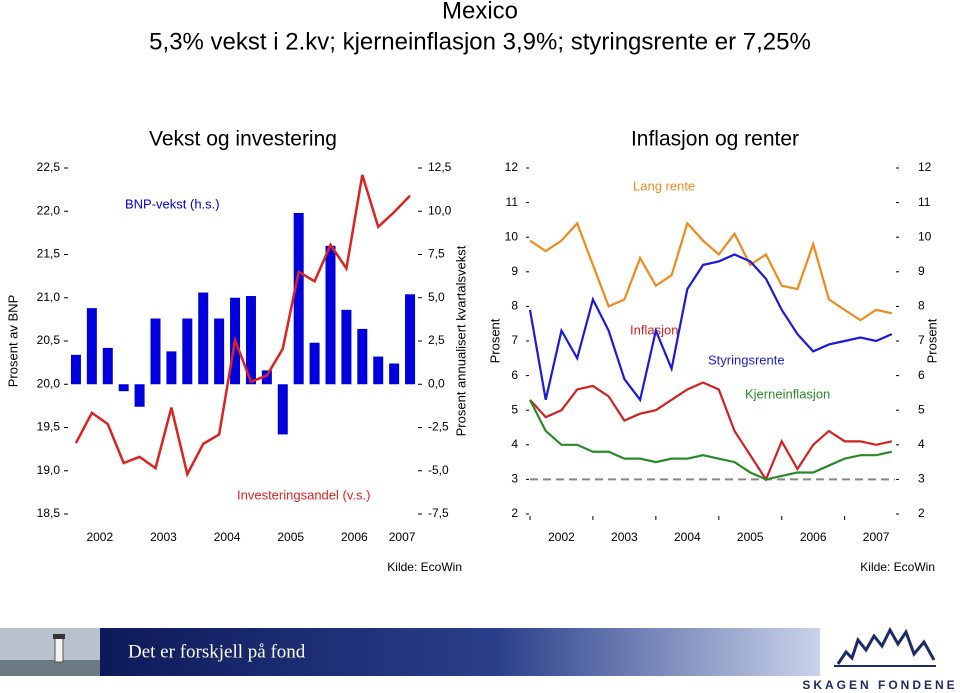 Image resolution: width=960 pixels, height=693 pixels. I want to click on y-tick-label: 22,5, so click(49, 167).